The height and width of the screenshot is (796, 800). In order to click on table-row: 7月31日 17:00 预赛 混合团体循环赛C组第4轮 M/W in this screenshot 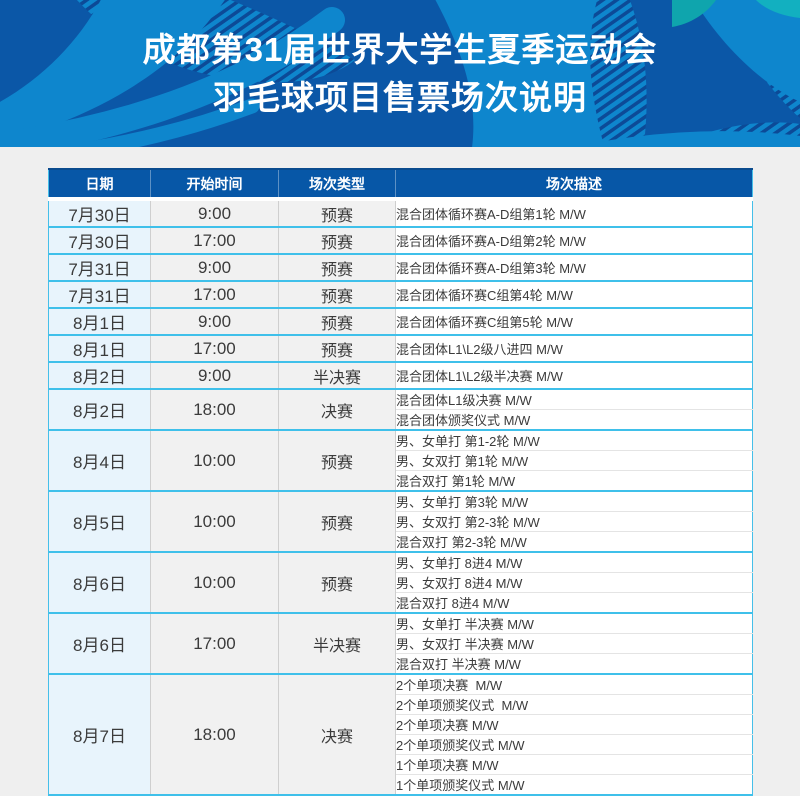, I will do `click(400, 294)`.